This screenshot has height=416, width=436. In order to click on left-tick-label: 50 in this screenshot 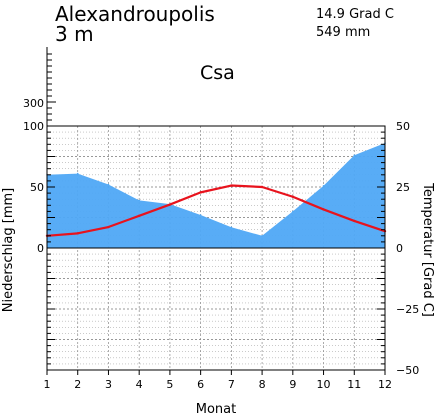, I will do `click(37, 187)`.